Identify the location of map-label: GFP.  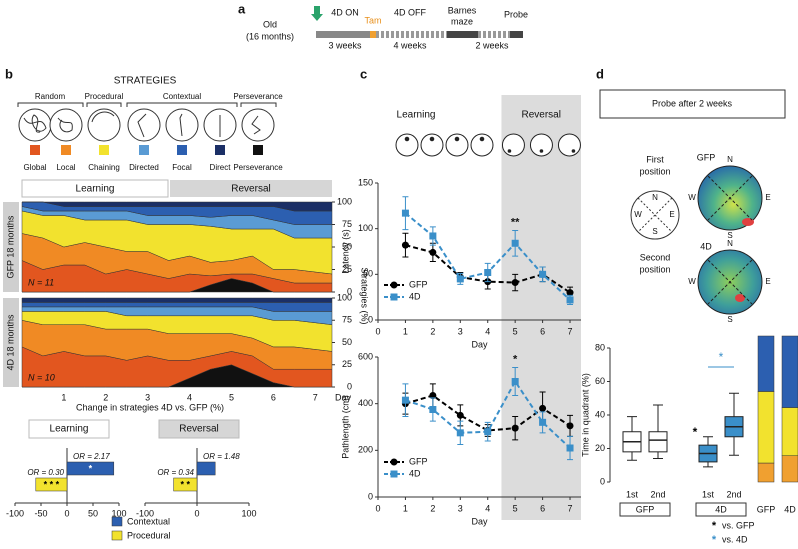
(706, 157).